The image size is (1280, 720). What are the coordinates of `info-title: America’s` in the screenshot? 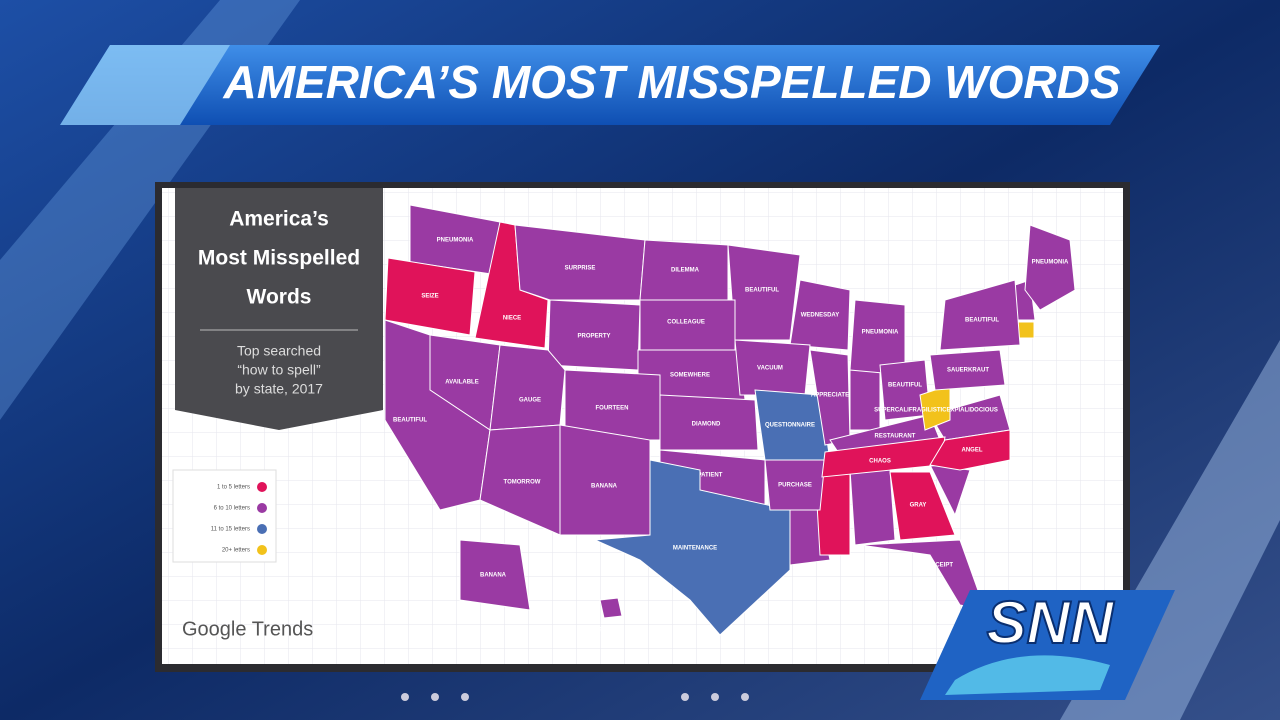 It's located at (279, 219).